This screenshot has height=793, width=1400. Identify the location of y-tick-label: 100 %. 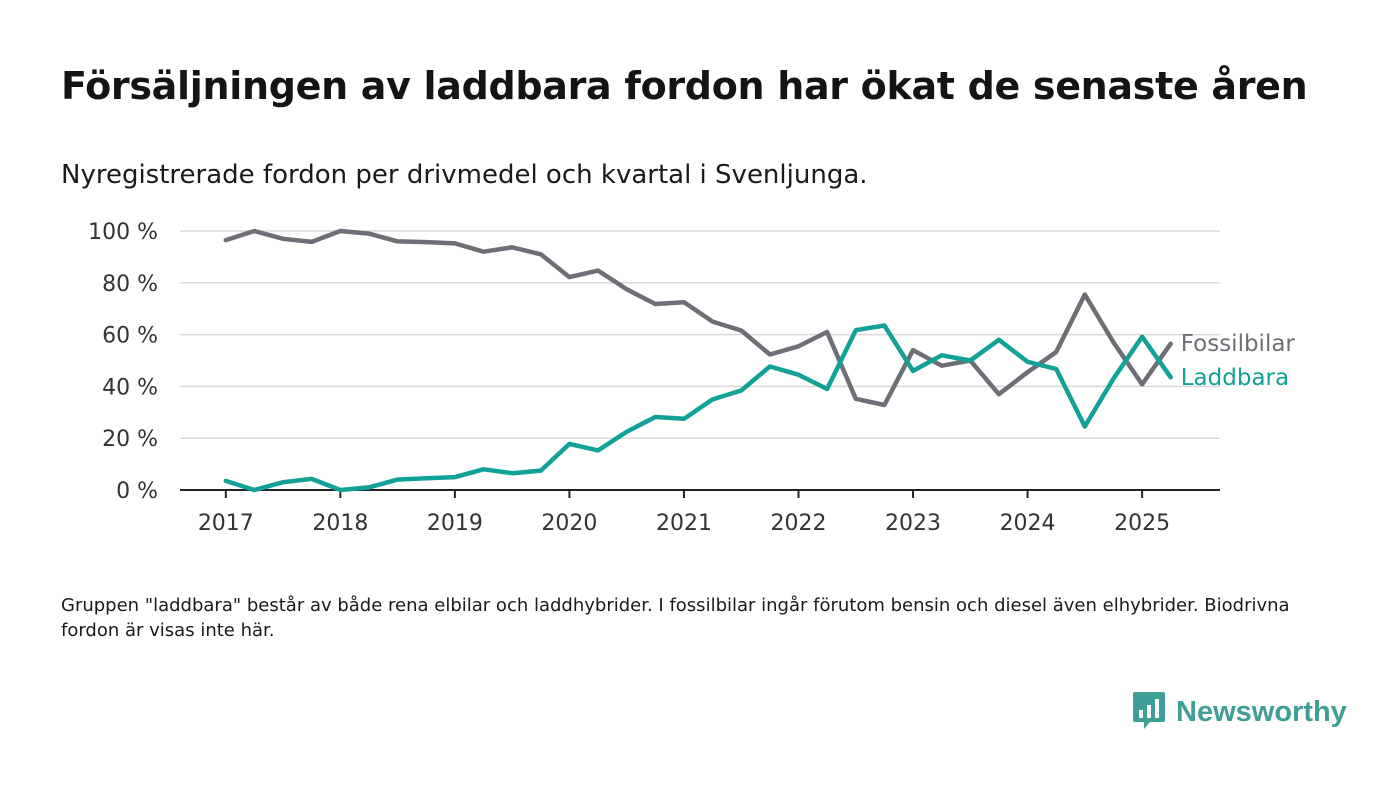
(123, 232).